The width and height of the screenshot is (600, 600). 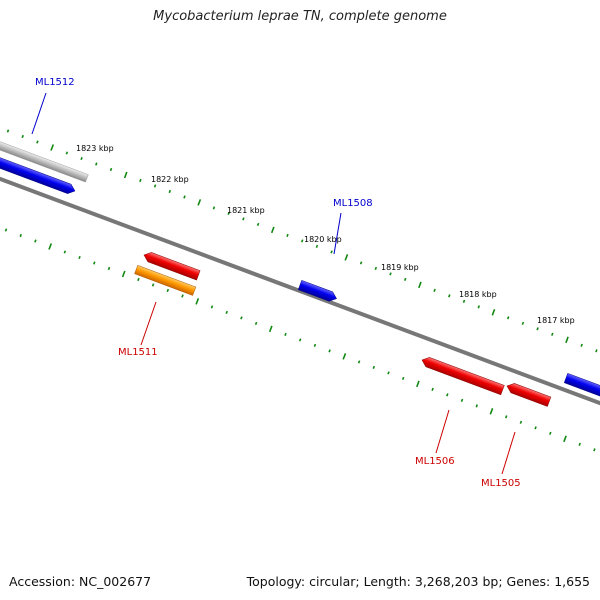 I want to click on feature-ml1505, so click(x=528, y=394).